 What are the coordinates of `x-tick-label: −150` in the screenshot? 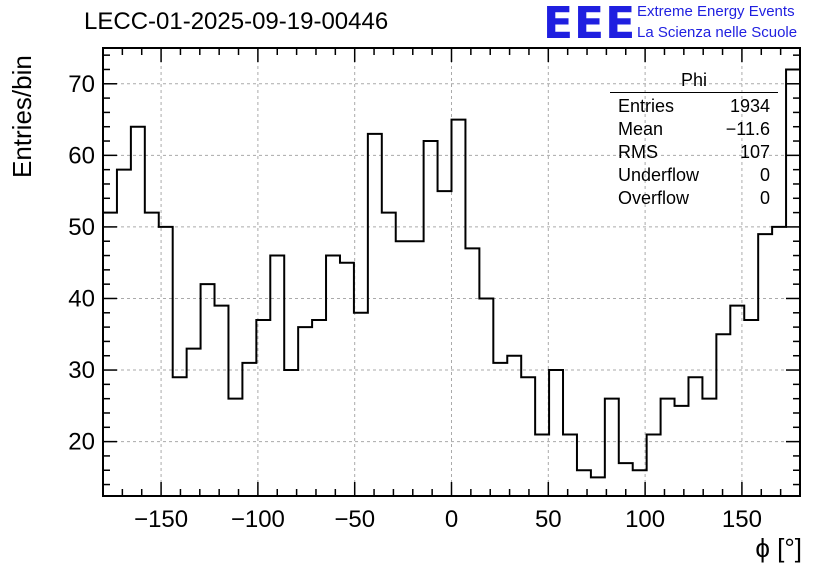 It's located at (161, 519).